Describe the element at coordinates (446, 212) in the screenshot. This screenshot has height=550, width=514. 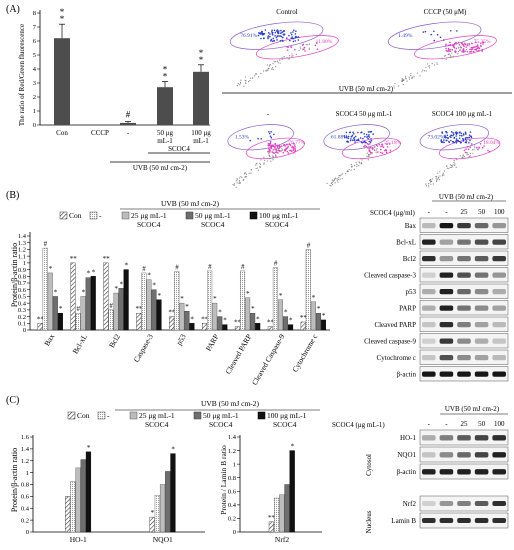
I see `blot-lane-label: -` at that location.